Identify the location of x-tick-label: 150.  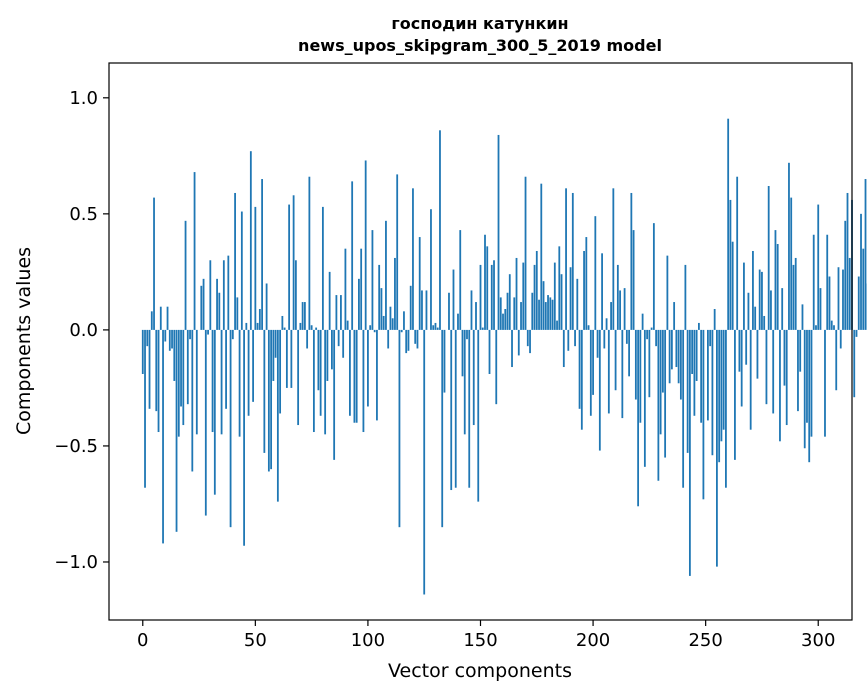
(480, 640).